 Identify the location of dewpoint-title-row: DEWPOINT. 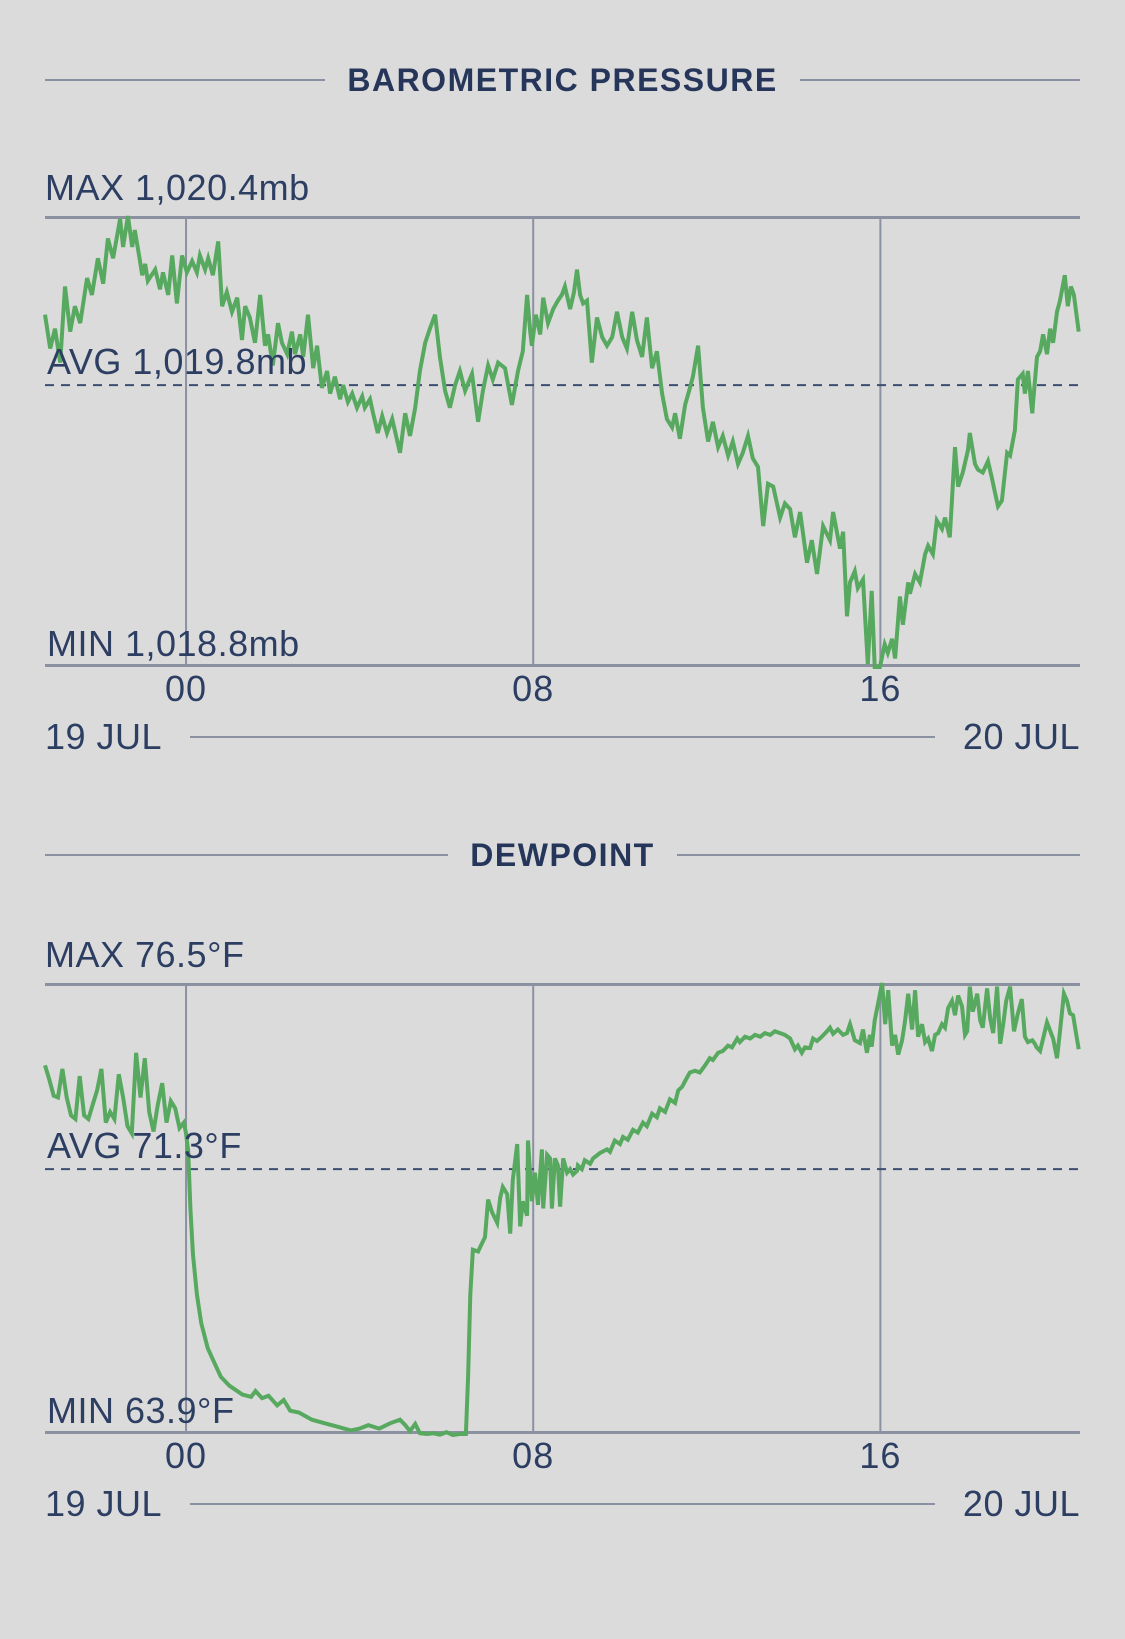
(562, 855).